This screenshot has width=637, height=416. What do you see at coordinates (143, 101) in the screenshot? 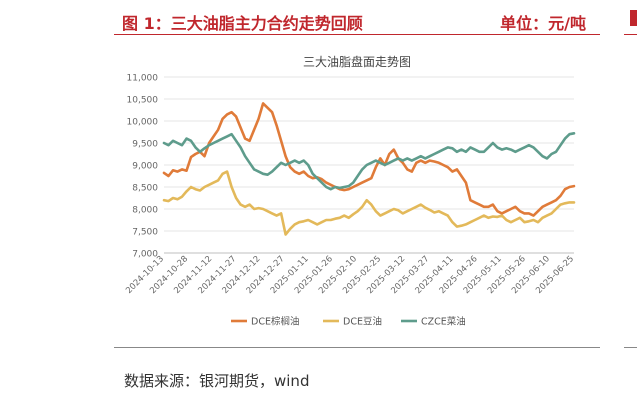
I see `y-tick-label: 10,500` at bounding box center [143, 101].